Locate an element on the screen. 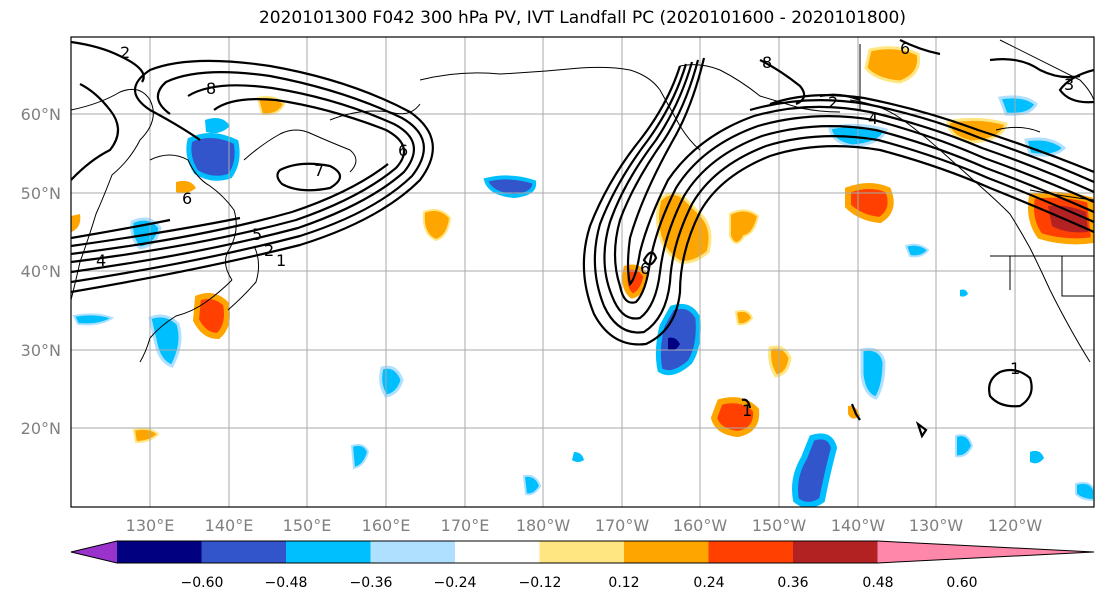  colorbar-tick: −0.60 is located at coordinates (202, 583).